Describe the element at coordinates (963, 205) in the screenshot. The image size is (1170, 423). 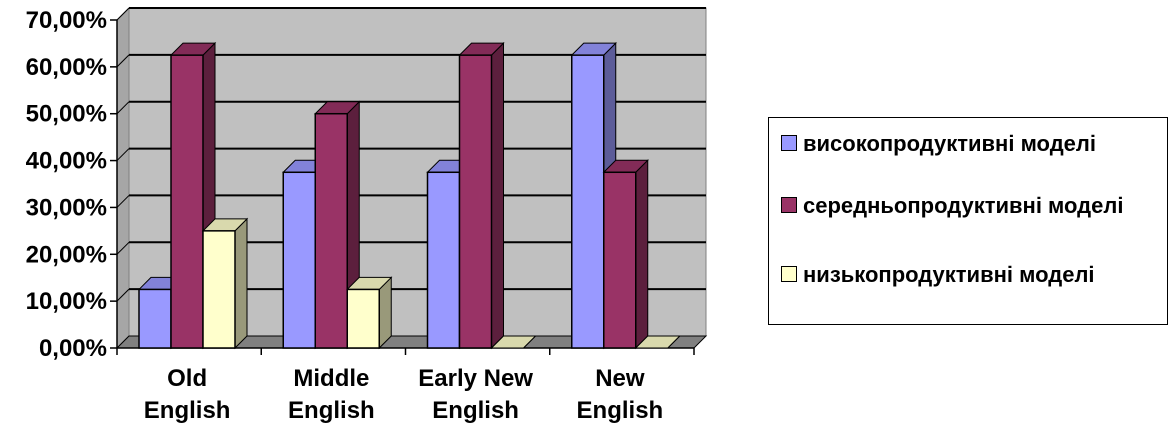
I see `legend-label-medium: середньопродуктивні моделі` at that location.